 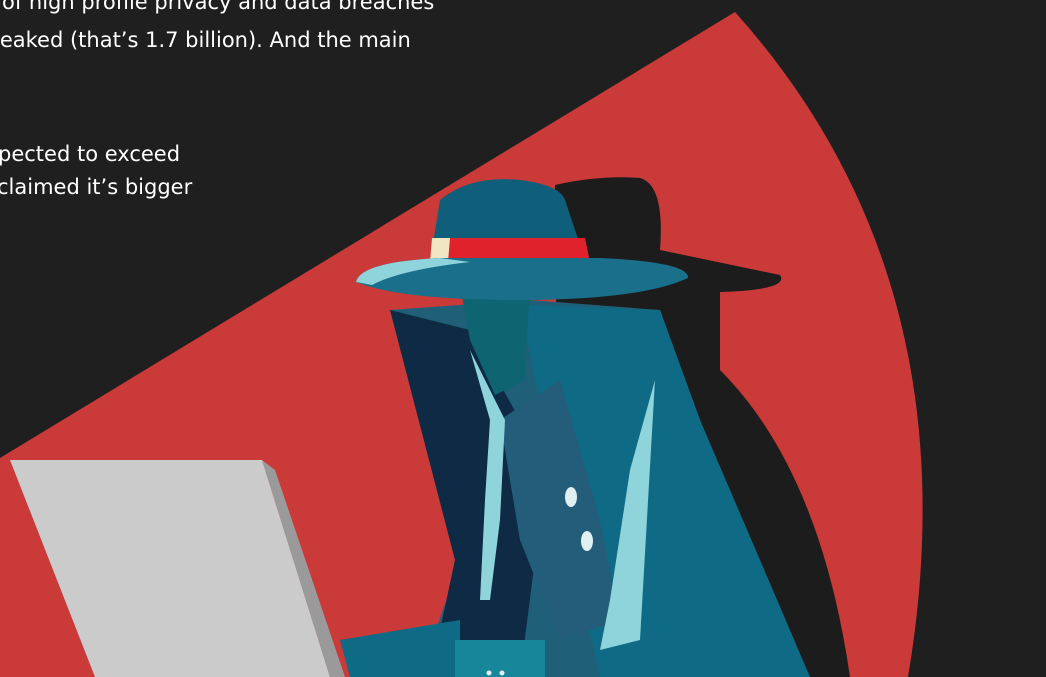 I want to click on laptop, so click(x=170, y=568).